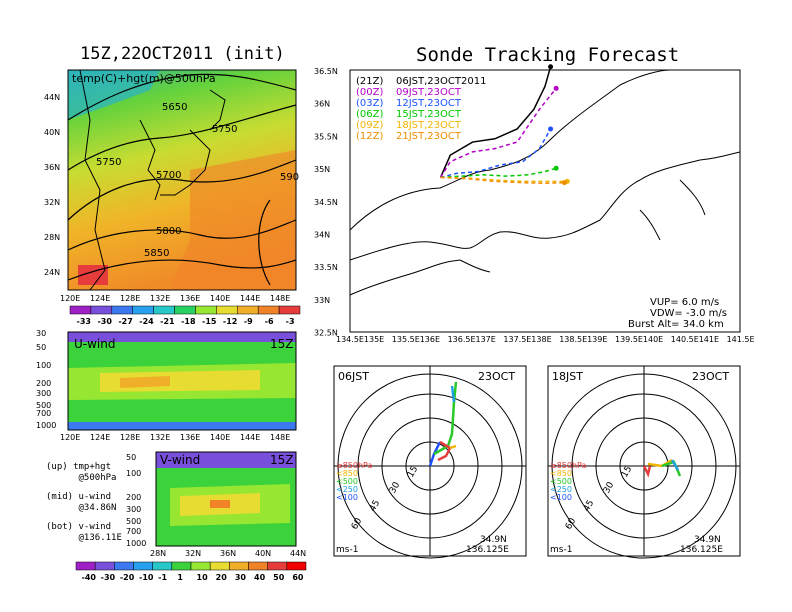 The image size is (792, 612). Describe the element at coordinates (250, 437) in the screenshot. I see `lon-tick-label: 144E` at that location.